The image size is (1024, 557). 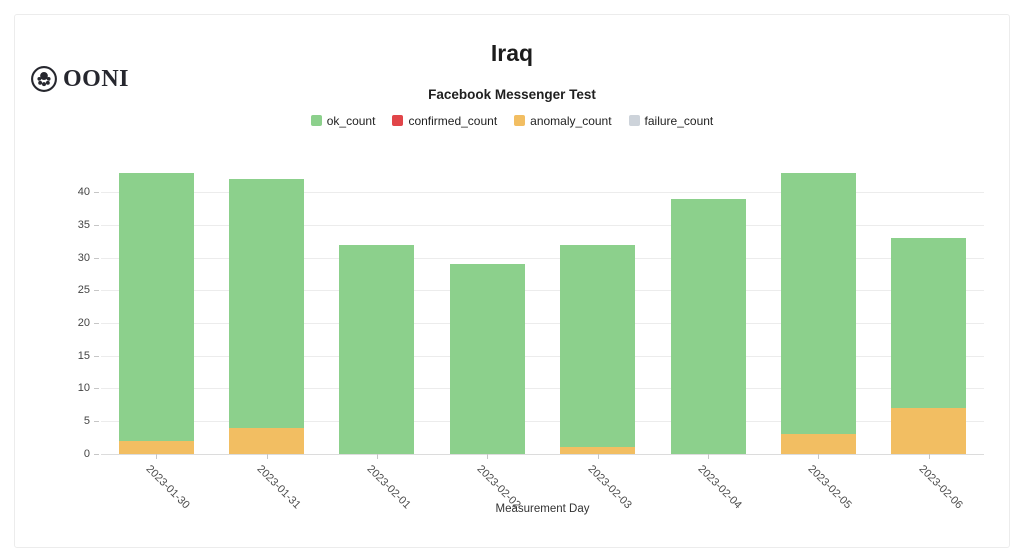 What do you see at coordinates (398, 121) in the screenshot?
I see `legend-swatch-confirmed_count` at bounding box center [398, 121].